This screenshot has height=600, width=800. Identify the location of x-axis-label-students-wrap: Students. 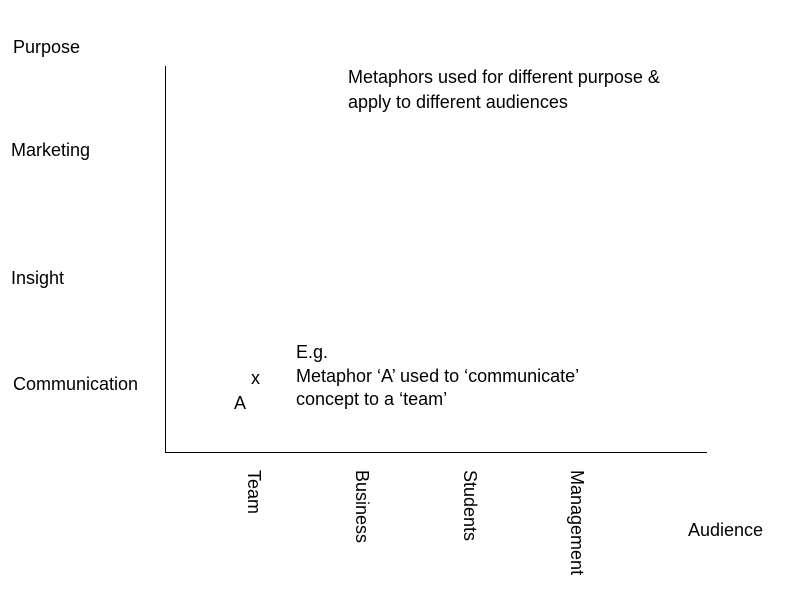
(470, 530).